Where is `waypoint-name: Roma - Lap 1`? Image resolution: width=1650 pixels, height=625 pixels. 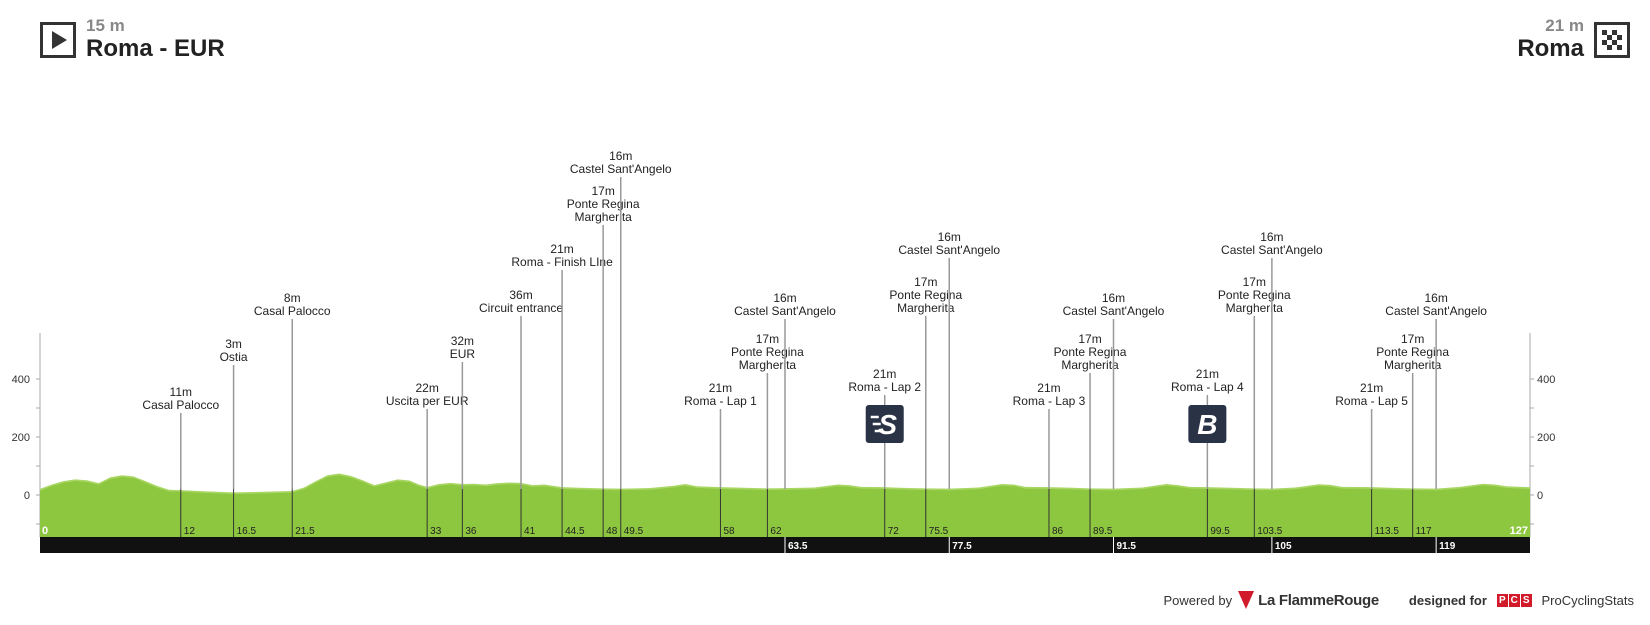
waypoint-name: Roma - Lap 1 is located at coordinates (720, 401).